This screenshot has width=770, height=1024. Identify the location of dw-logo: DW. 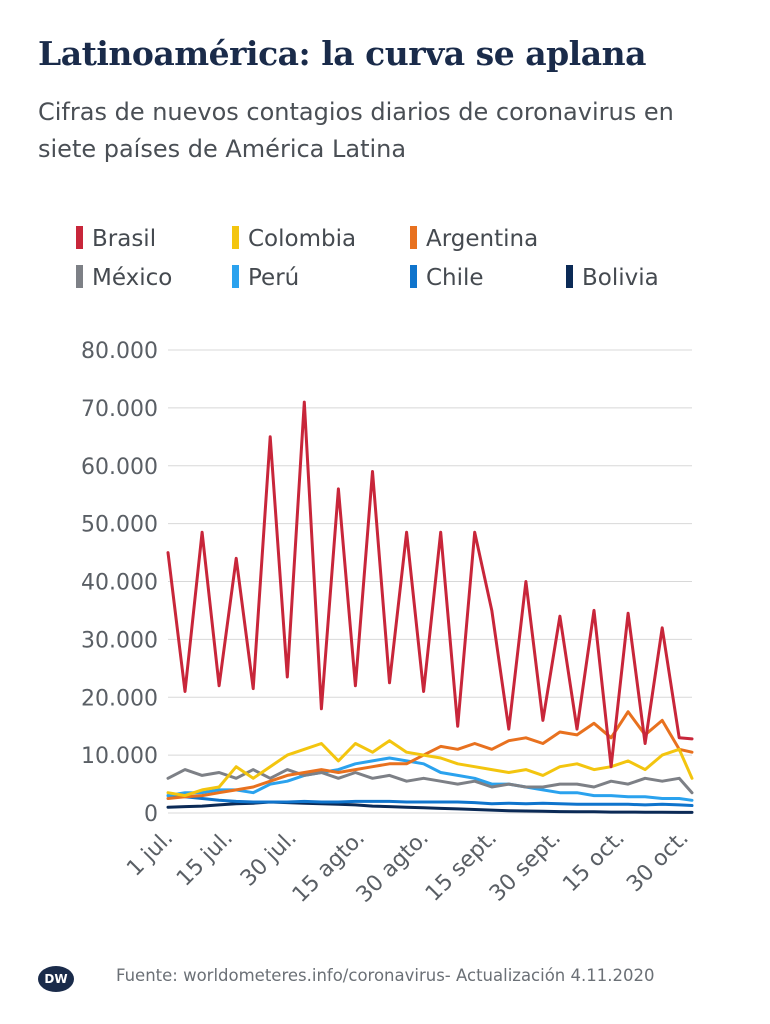
(56, 979).